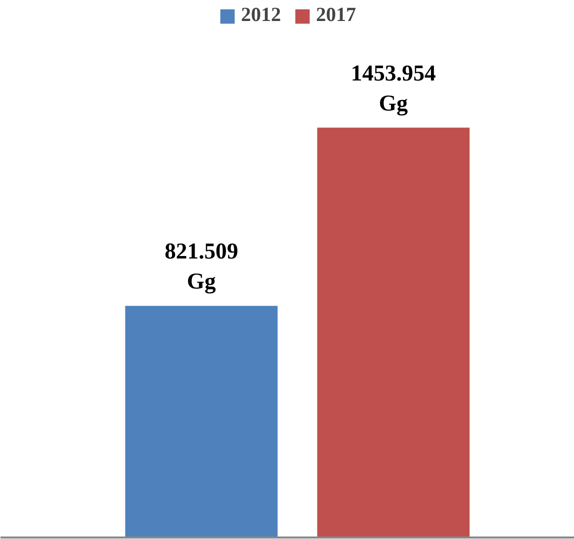 This screenshot has height=539, width=574. I want to click on legend-label: 2017, so click(336, 15).